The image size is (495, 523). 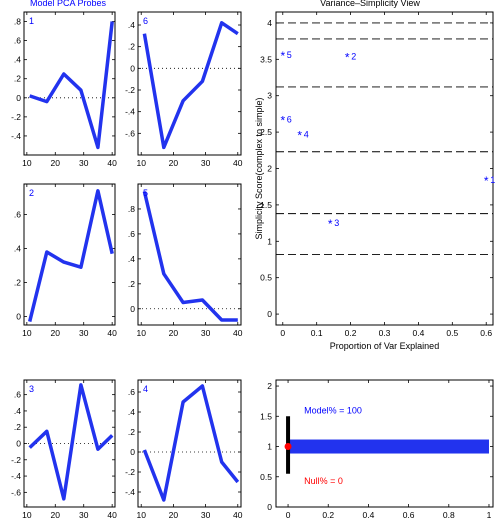 What do you see at coordinates (288, 515) in the screenshot?
I see `x-tick-label: 0` at bounding box center [288, 515].